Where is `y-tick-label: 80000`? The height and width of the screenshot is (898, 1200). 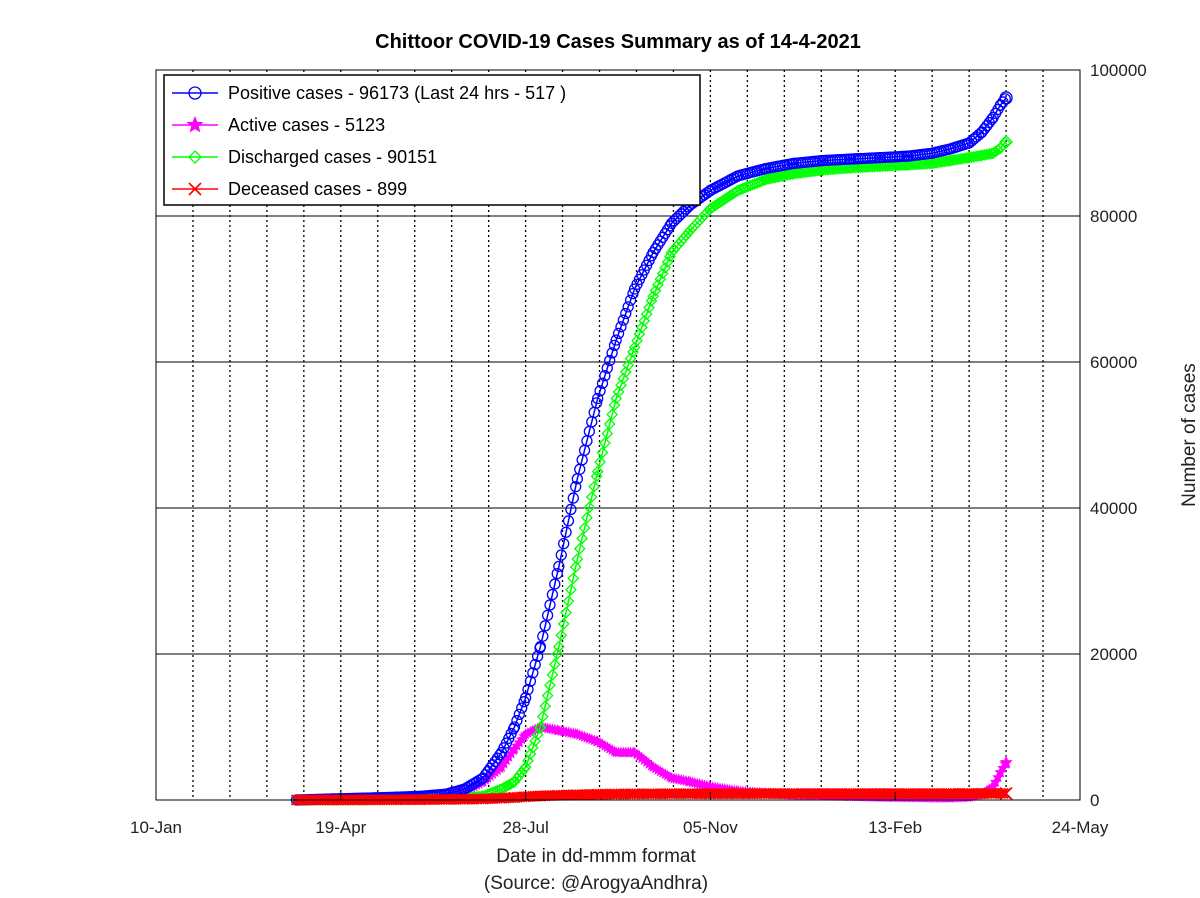 y-tick-label: 80000 is located at coordinates (1113, 216).